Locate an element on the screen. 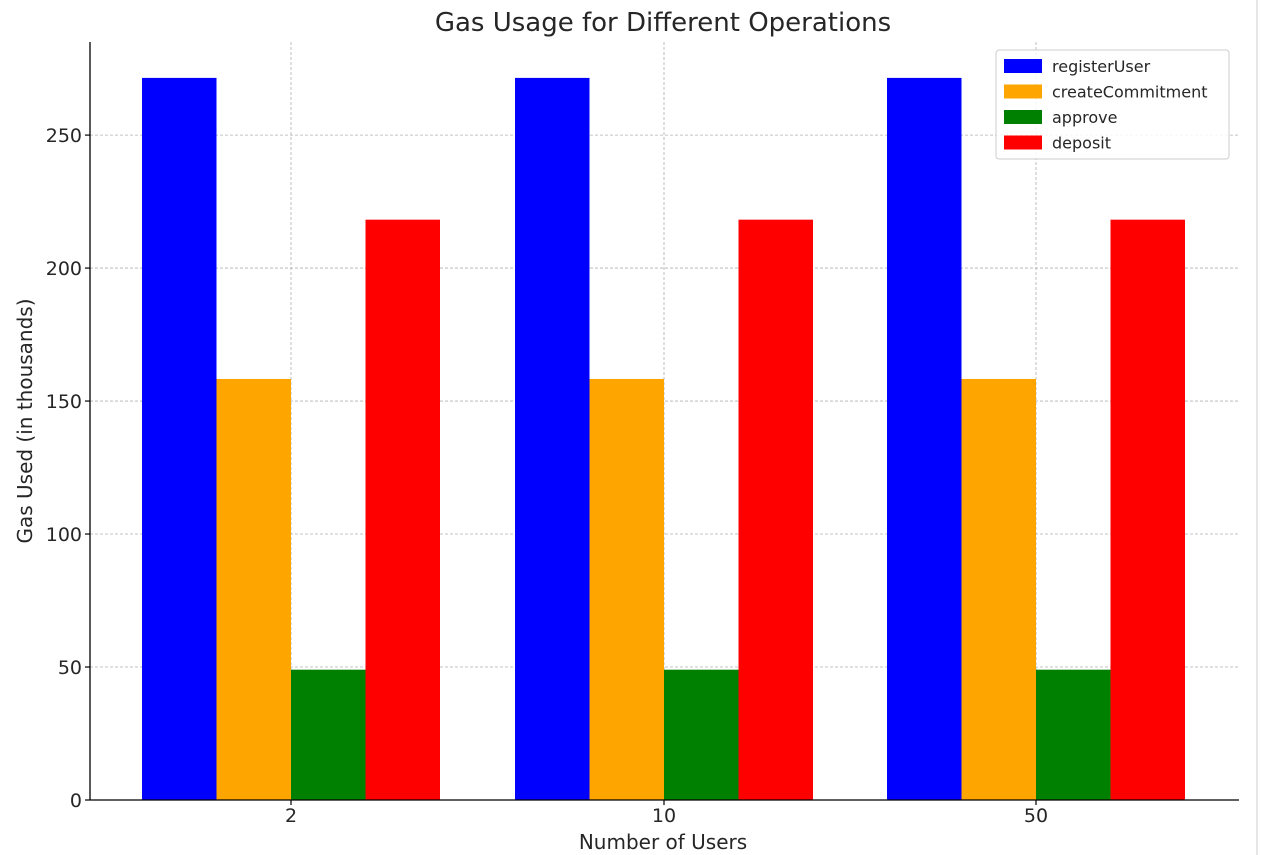 This screenshot has height=855, width=1261. y-tick-label: 50 is located at coordinates (70, 668).